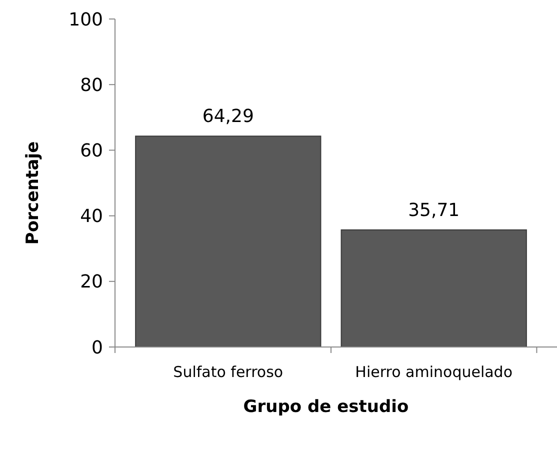 This screenshot has width=557, height=453. Describe the element at coordinates (97, 347) in the screenshot. I see `y-tick-label: 0` at that location.